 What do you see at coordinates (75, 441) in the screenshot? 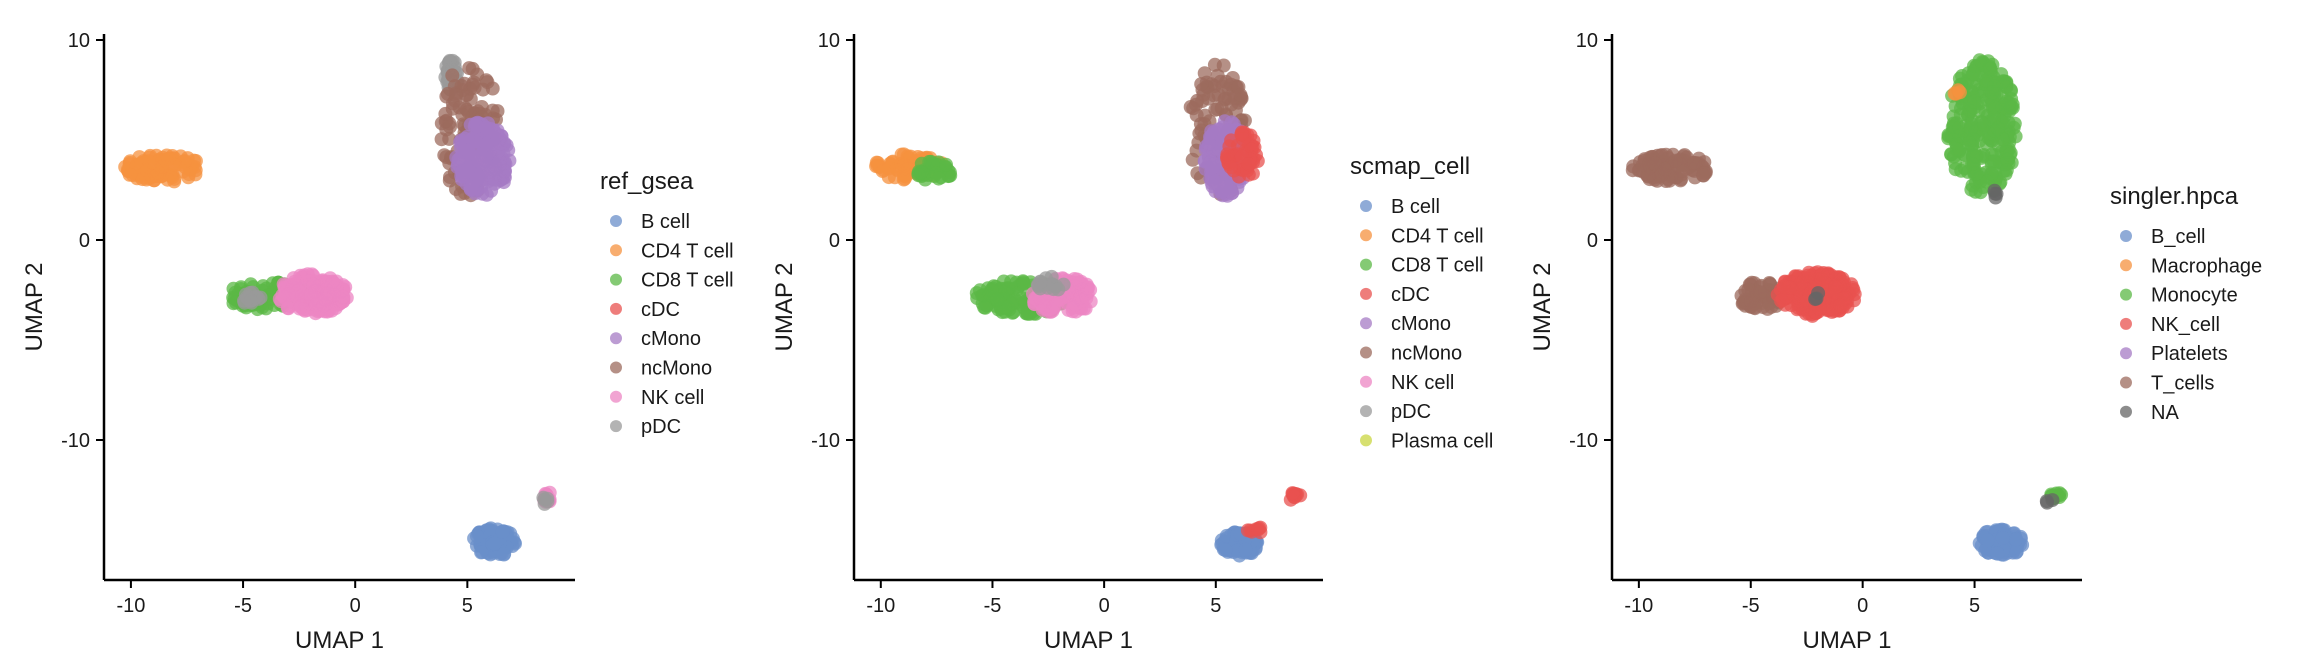
I see `y-tick-label: -10` at bounding box center [75, 441].